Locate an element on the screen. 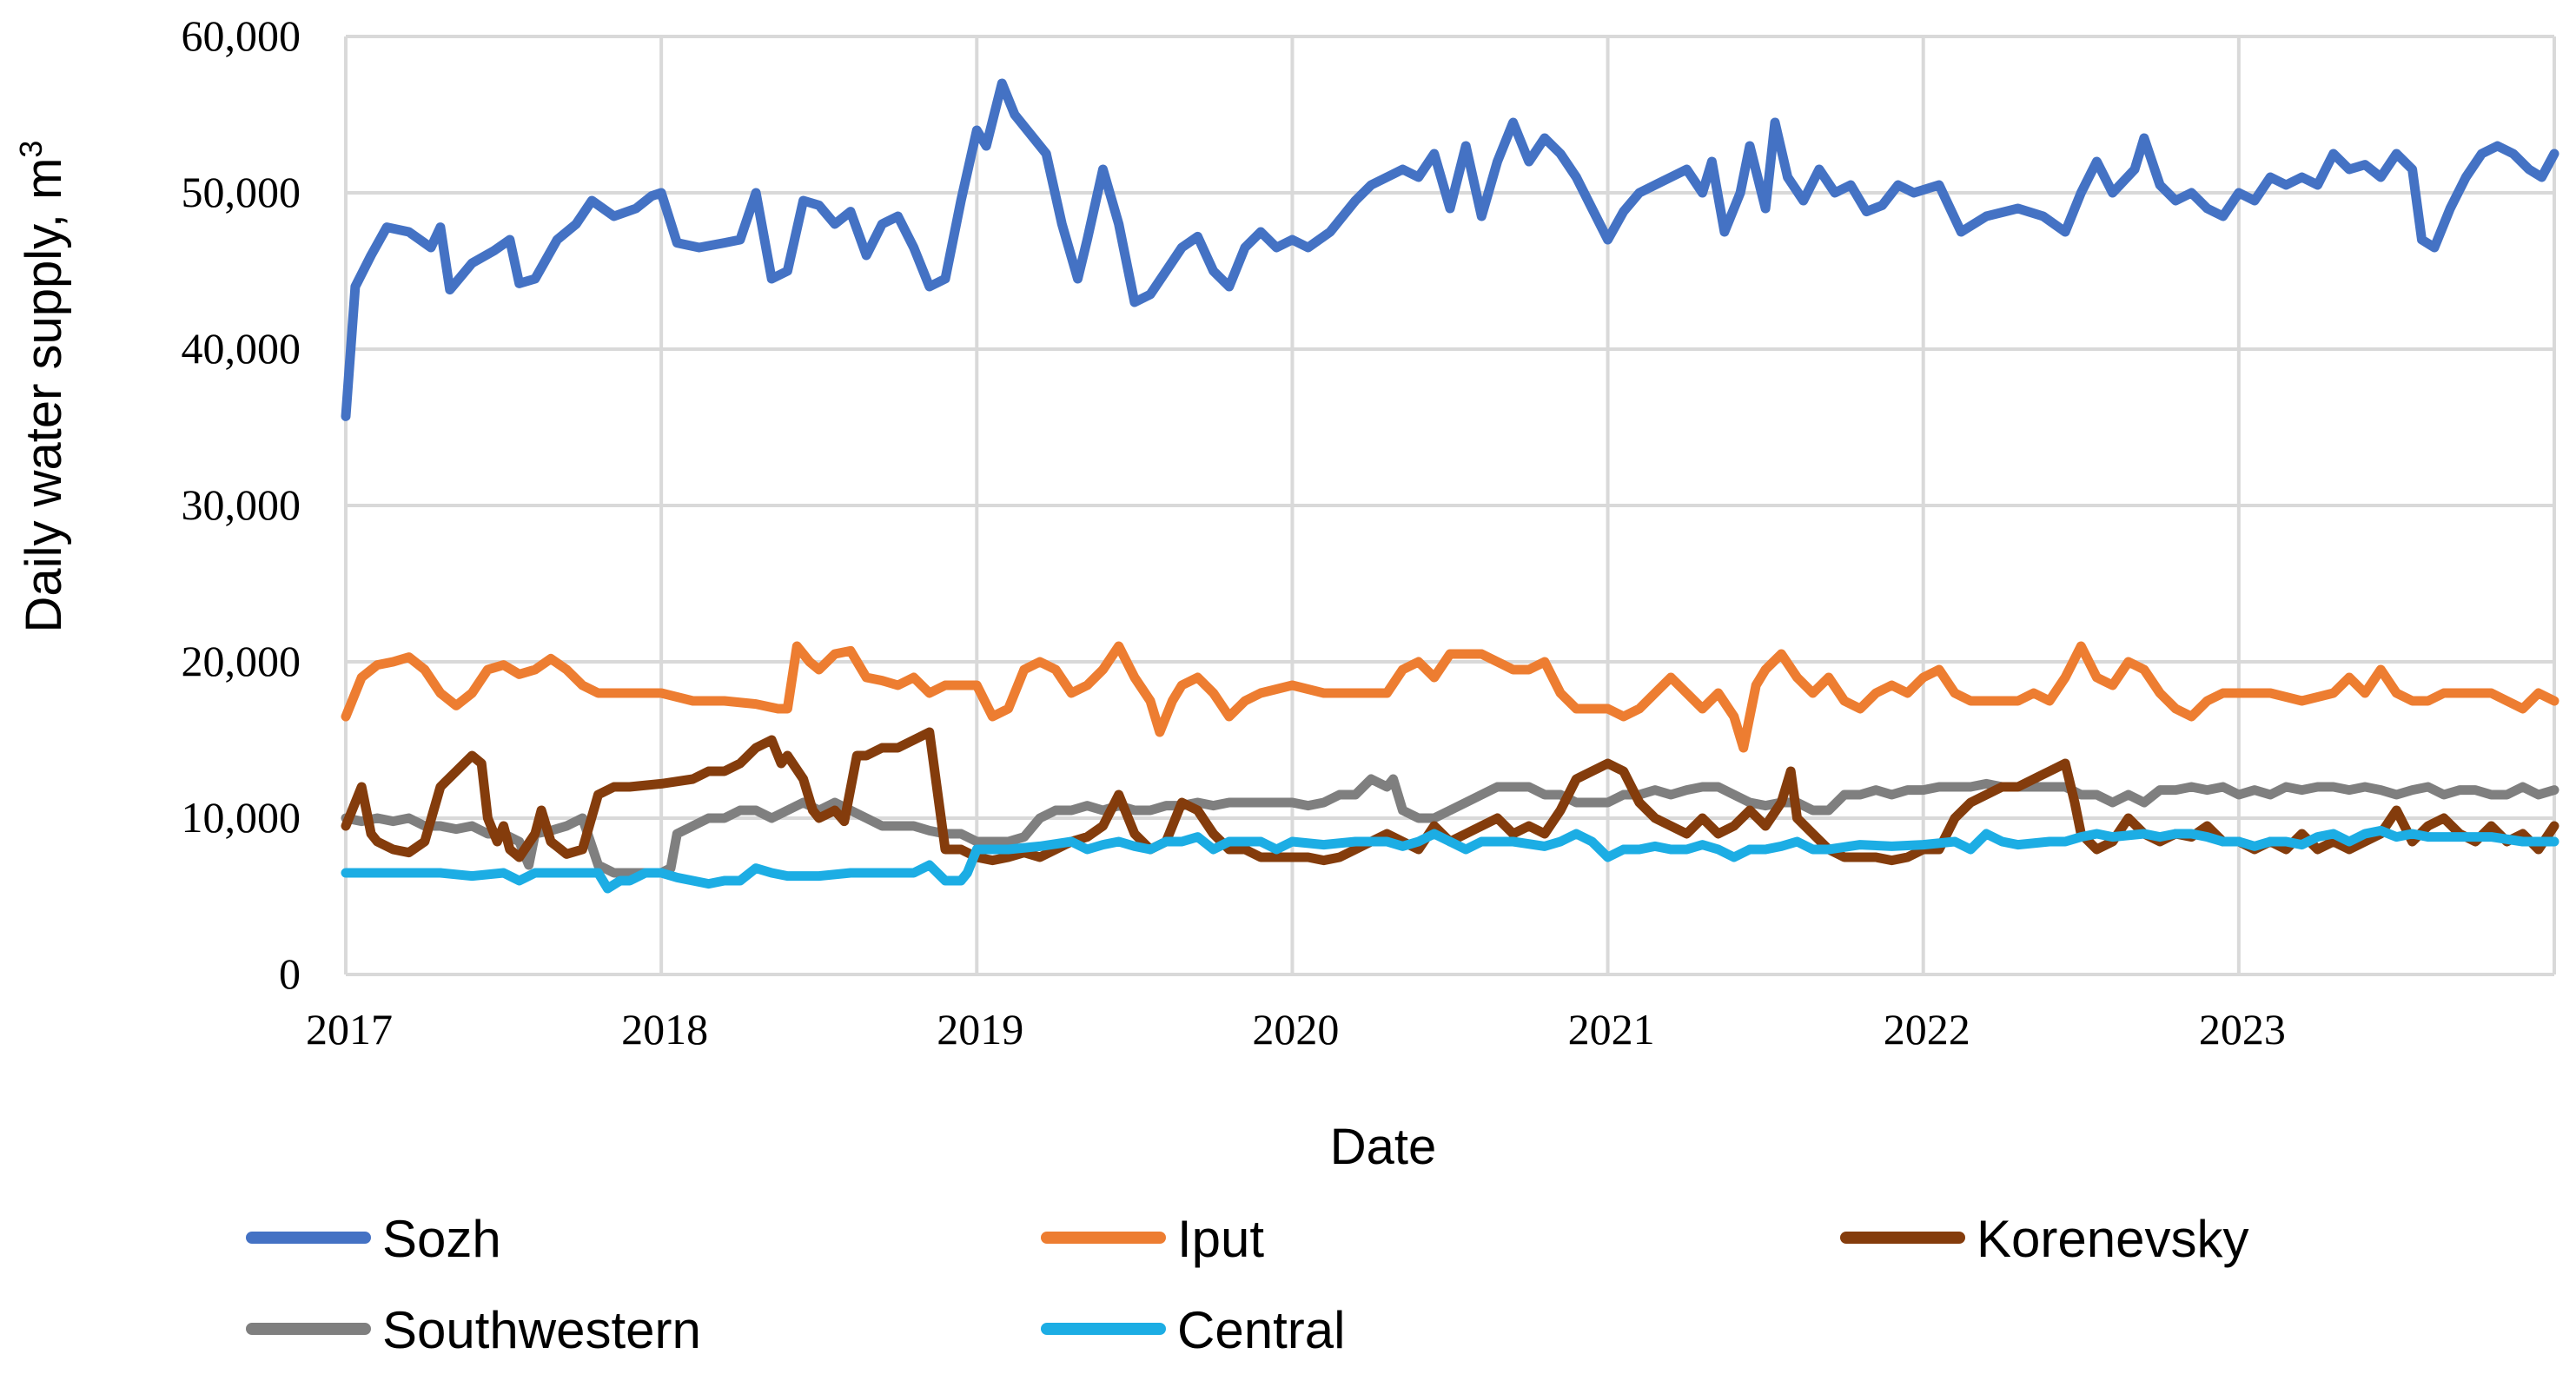 The image size is (2576, 1374). y-tick-label: 10,000 is located at coordinates (241, 817).